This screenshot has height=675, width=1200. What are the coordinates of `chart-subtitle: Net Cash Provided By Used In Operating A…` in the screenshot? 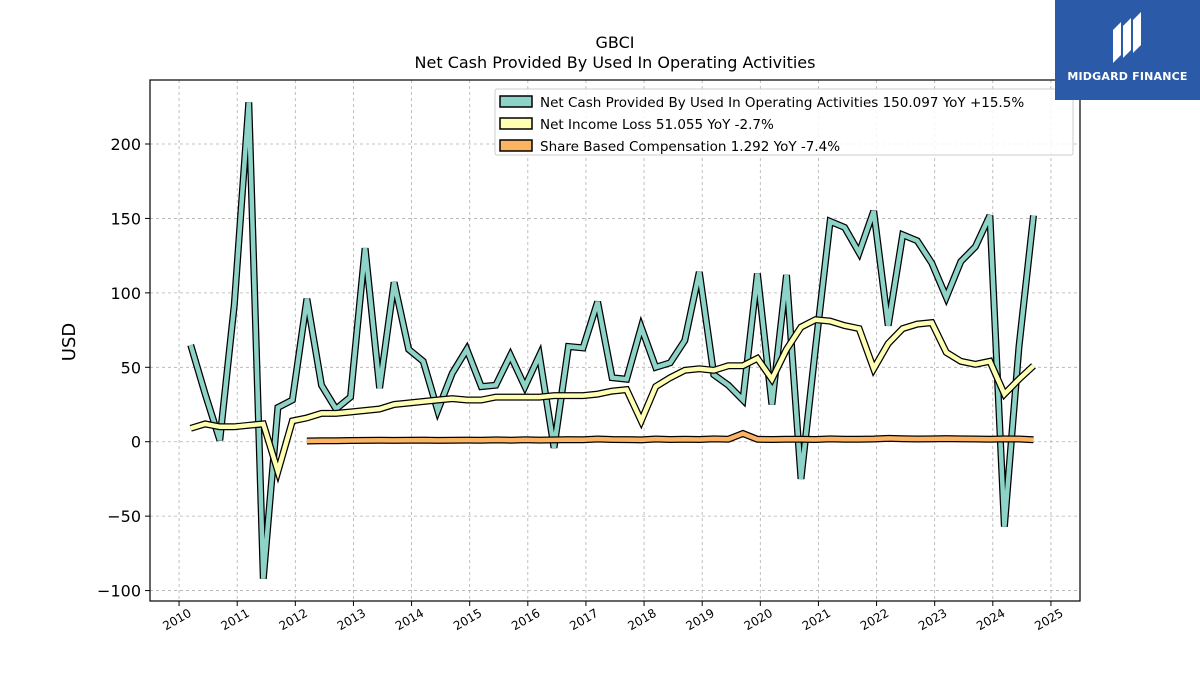 It's located at (615, 62).